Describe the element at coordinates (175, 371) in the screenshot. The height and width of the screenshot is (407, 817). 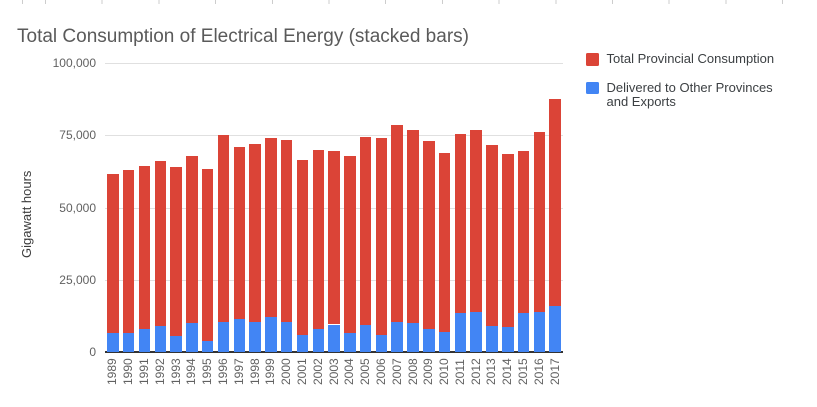
I see `x-tick-label: 1993` at that location.